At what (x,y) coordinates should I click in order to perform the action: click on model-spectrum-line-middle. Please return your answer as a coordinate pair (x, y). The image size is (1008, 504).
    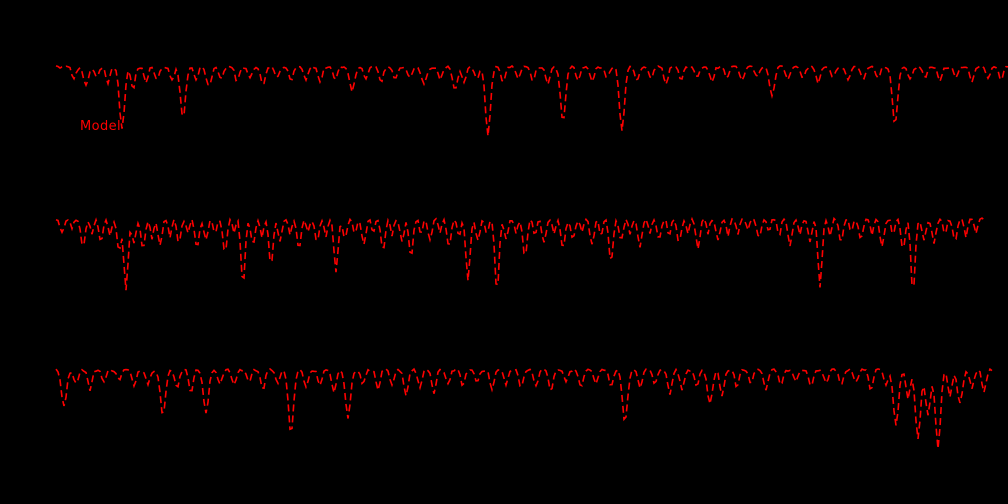
    Looking at the image, I should click on (521, 253).